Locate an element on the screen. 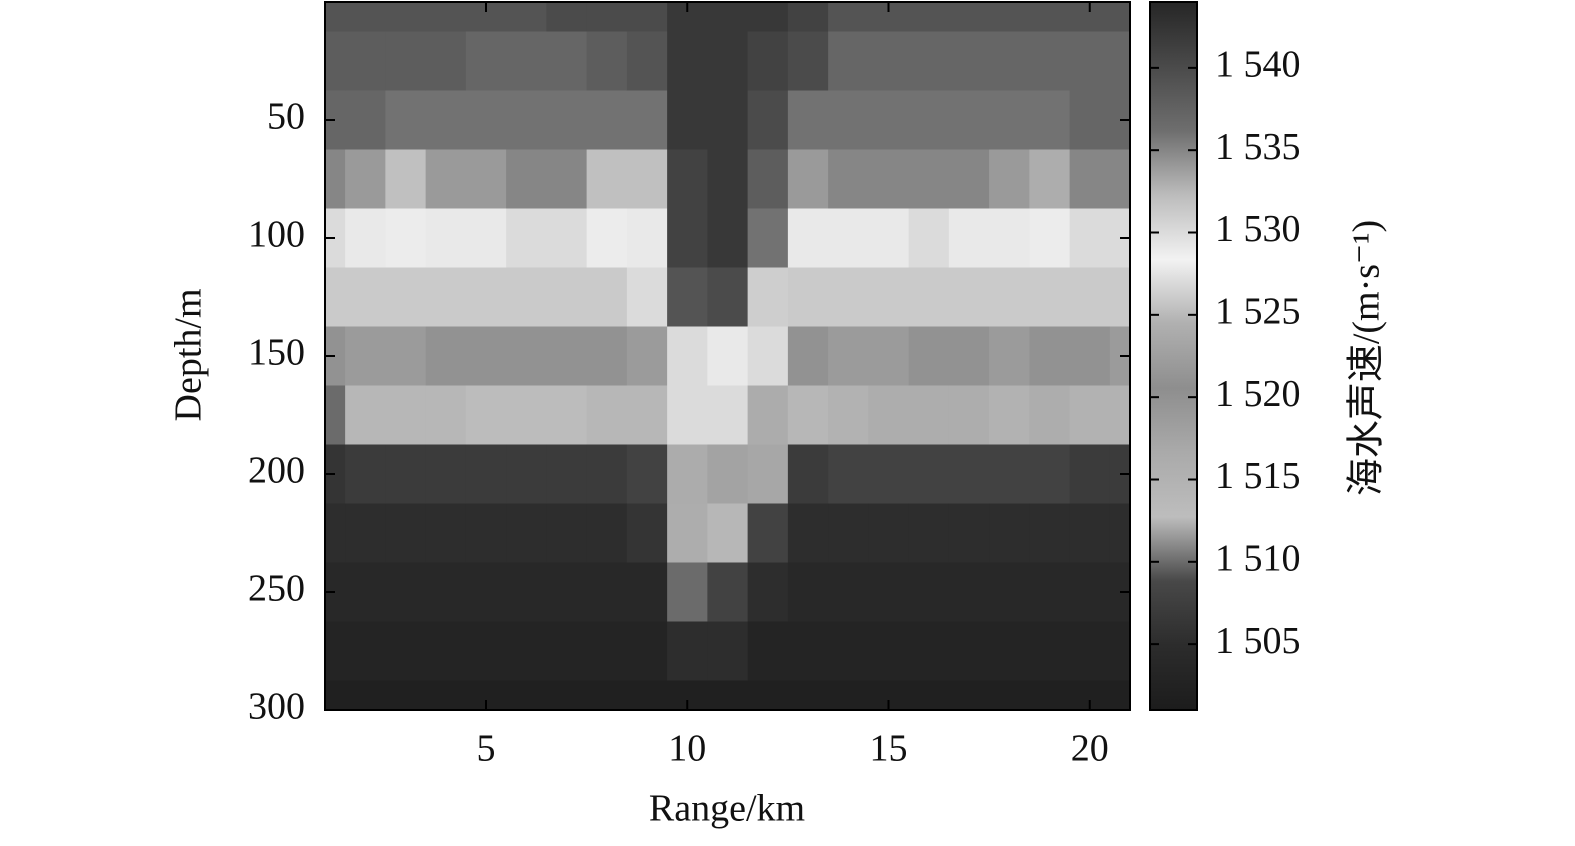 The image size is (1575, 846). x-tick-label: 15 is located at coordinates (889, 749).